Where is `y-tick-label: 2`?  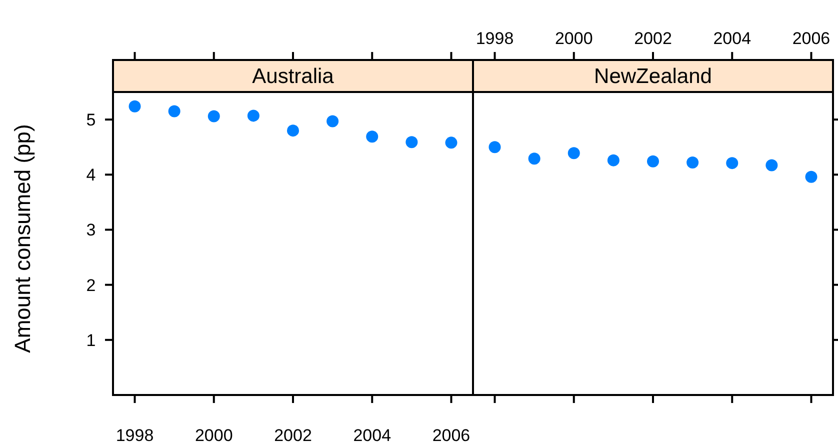 y-tick-label: 2 is located at coordinates (91, 285).